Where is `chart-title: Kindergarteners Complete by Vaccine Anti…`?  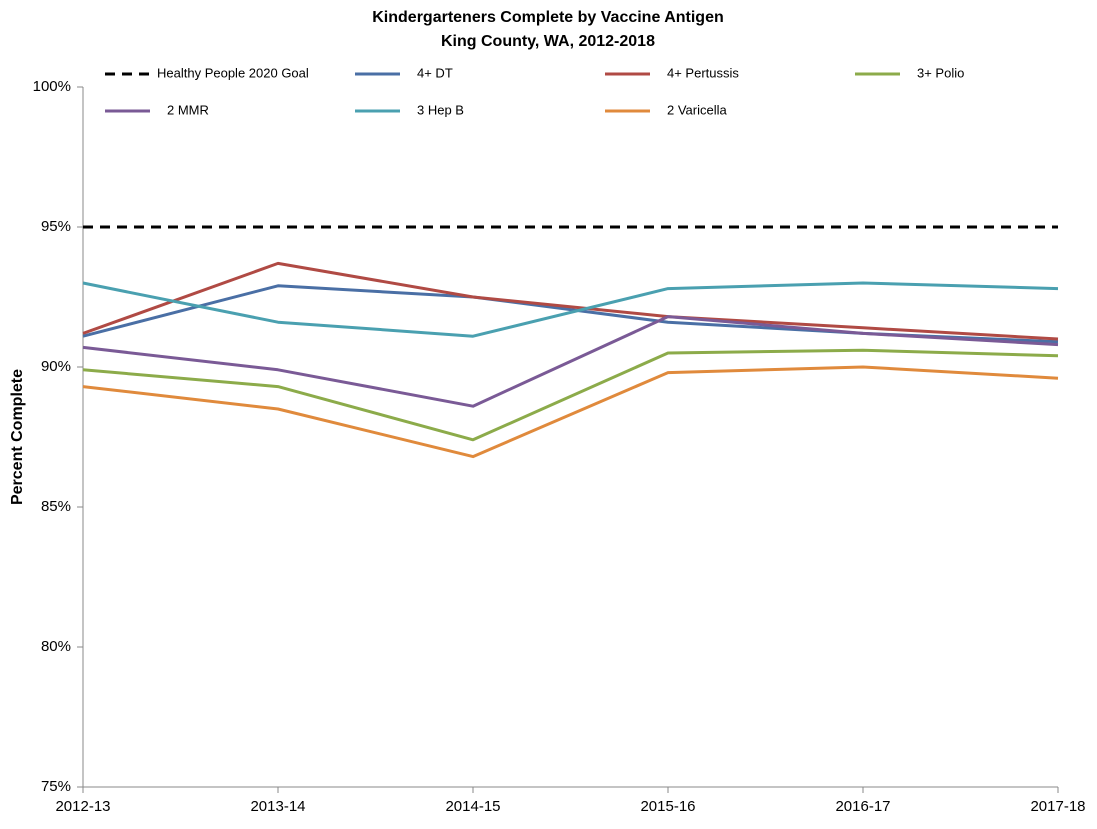 chart-title: Kindergarteners Complete by Vaccine Anti… is located at coordinates (548, 17).